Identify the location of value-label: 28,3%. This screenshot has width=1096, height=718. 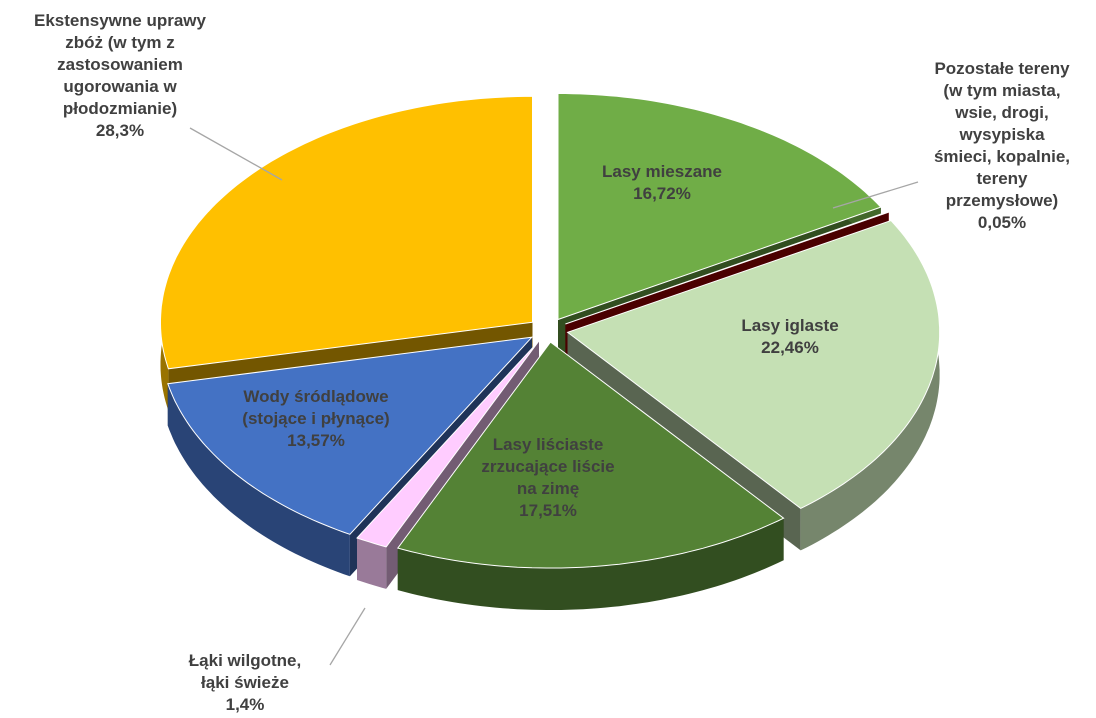
(120, 130).